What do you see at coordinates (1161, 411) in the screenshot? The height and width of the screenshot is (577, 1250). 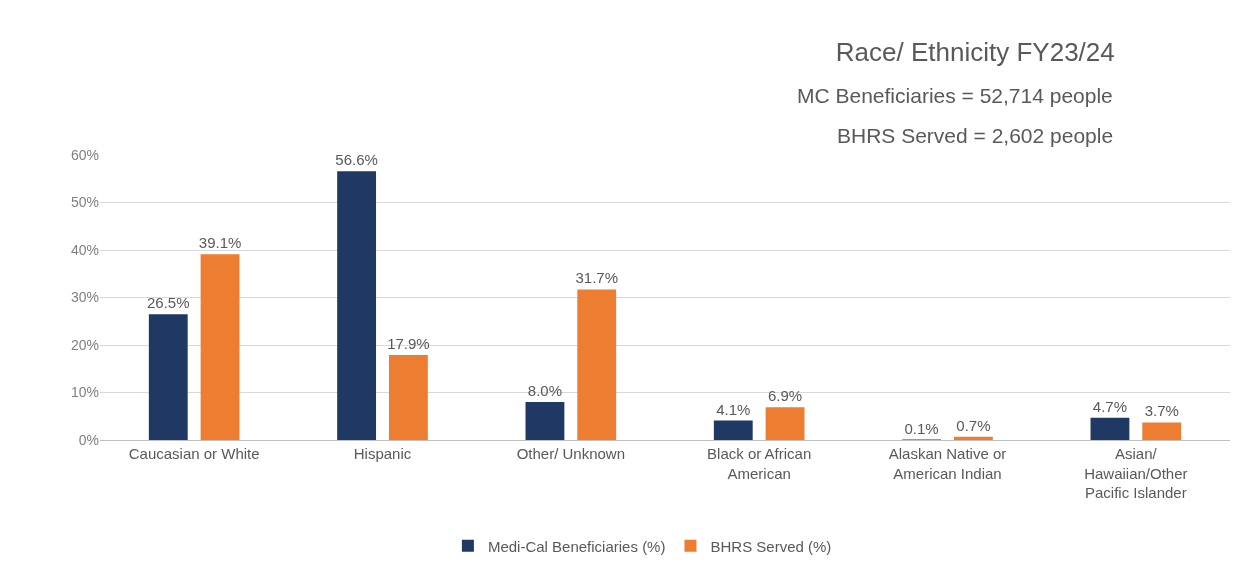 I see `data-label: 3.7%` at bounding box center [1161, 411].